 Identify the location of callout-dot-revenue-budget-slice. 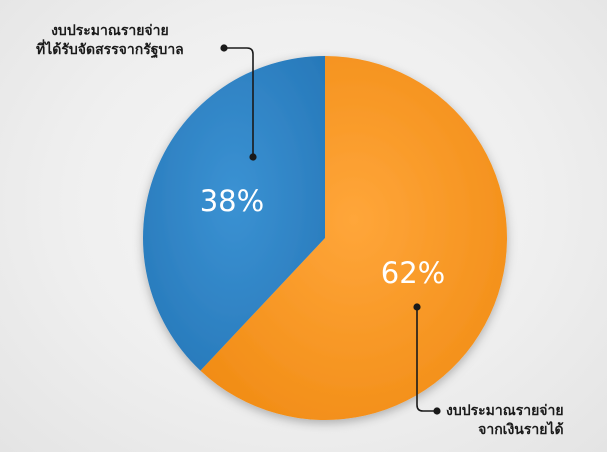
(417, 307).